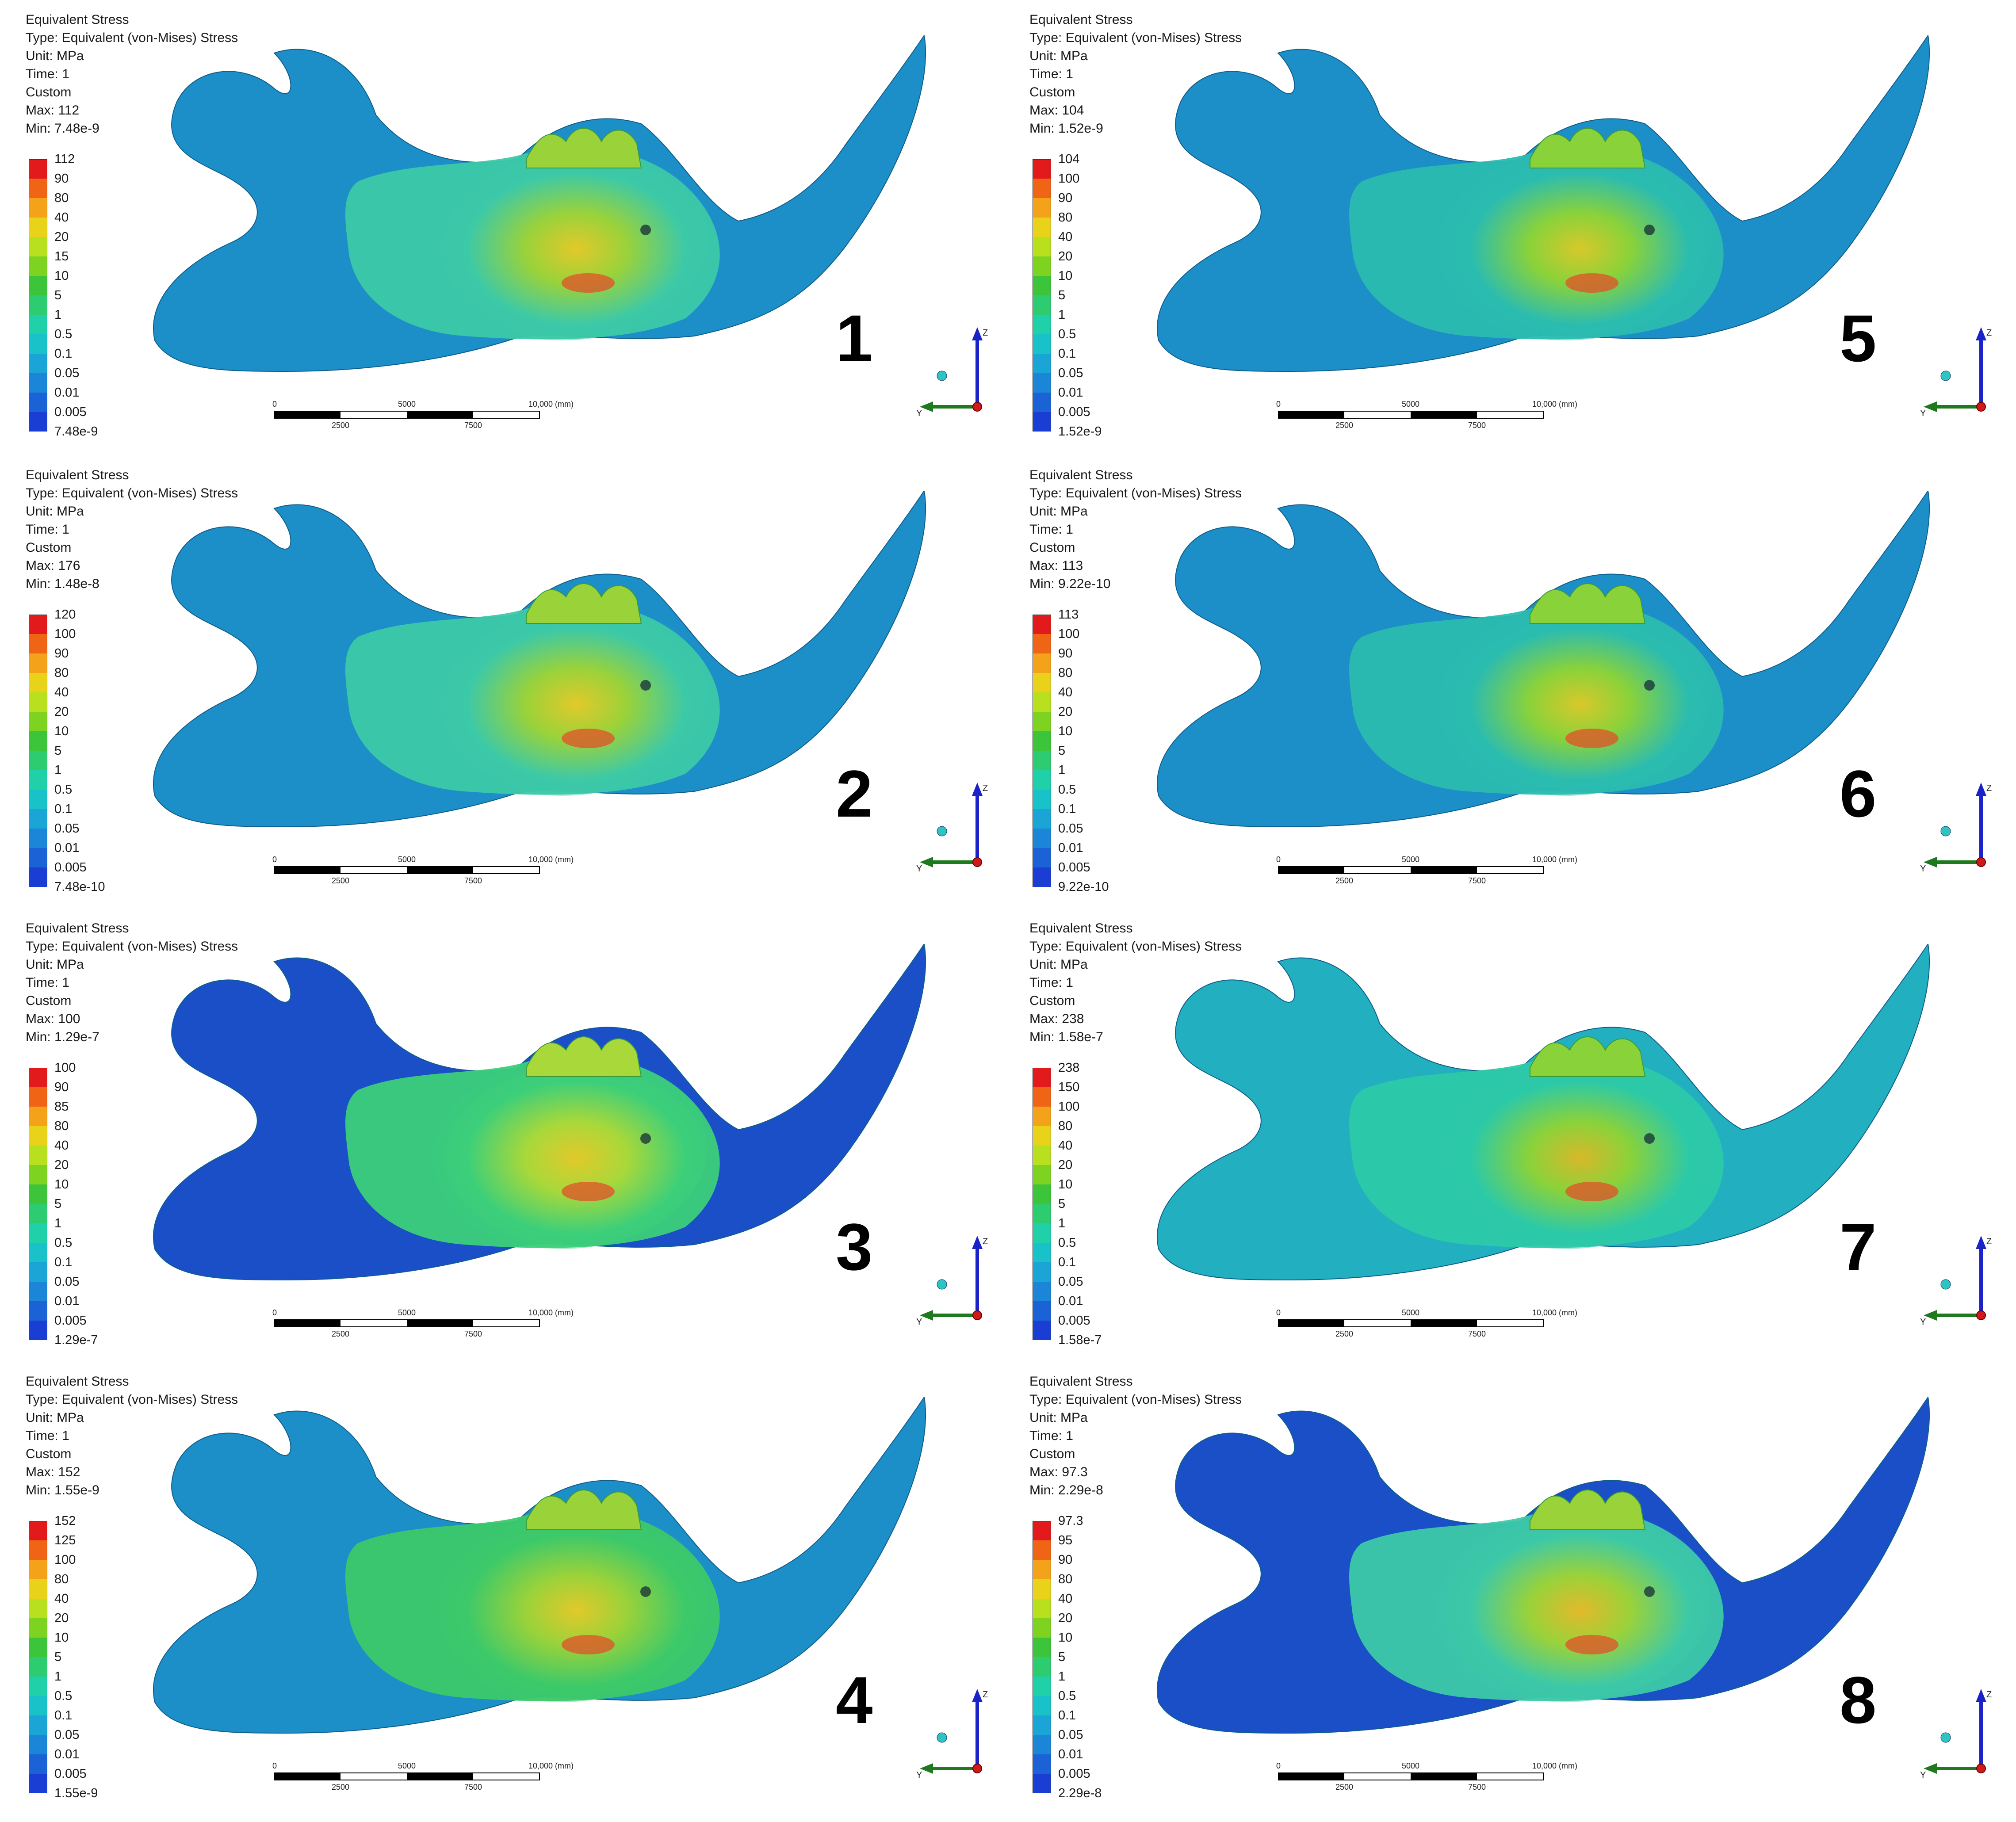 Image resolution: width=2016 pixels, height=1822 pixels. What do you see at coordinates (1066, 1490) in the screenshot?
I see `result-min: Min: 2.29e-8` at bounding box center [1066, 1490].